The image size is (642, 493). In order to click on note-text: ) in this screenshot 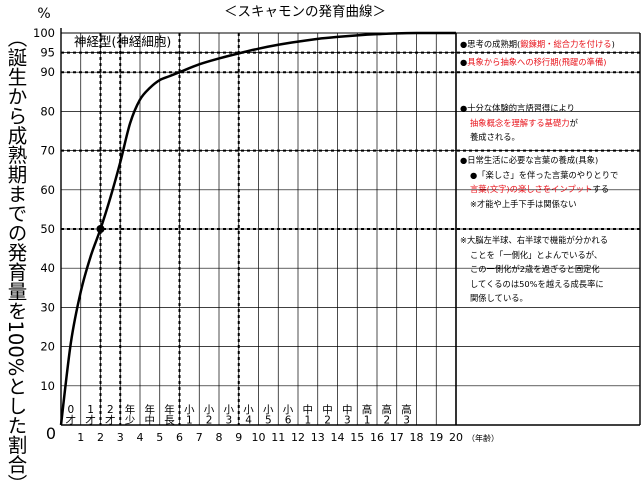, I will do `click(613, 44)`.